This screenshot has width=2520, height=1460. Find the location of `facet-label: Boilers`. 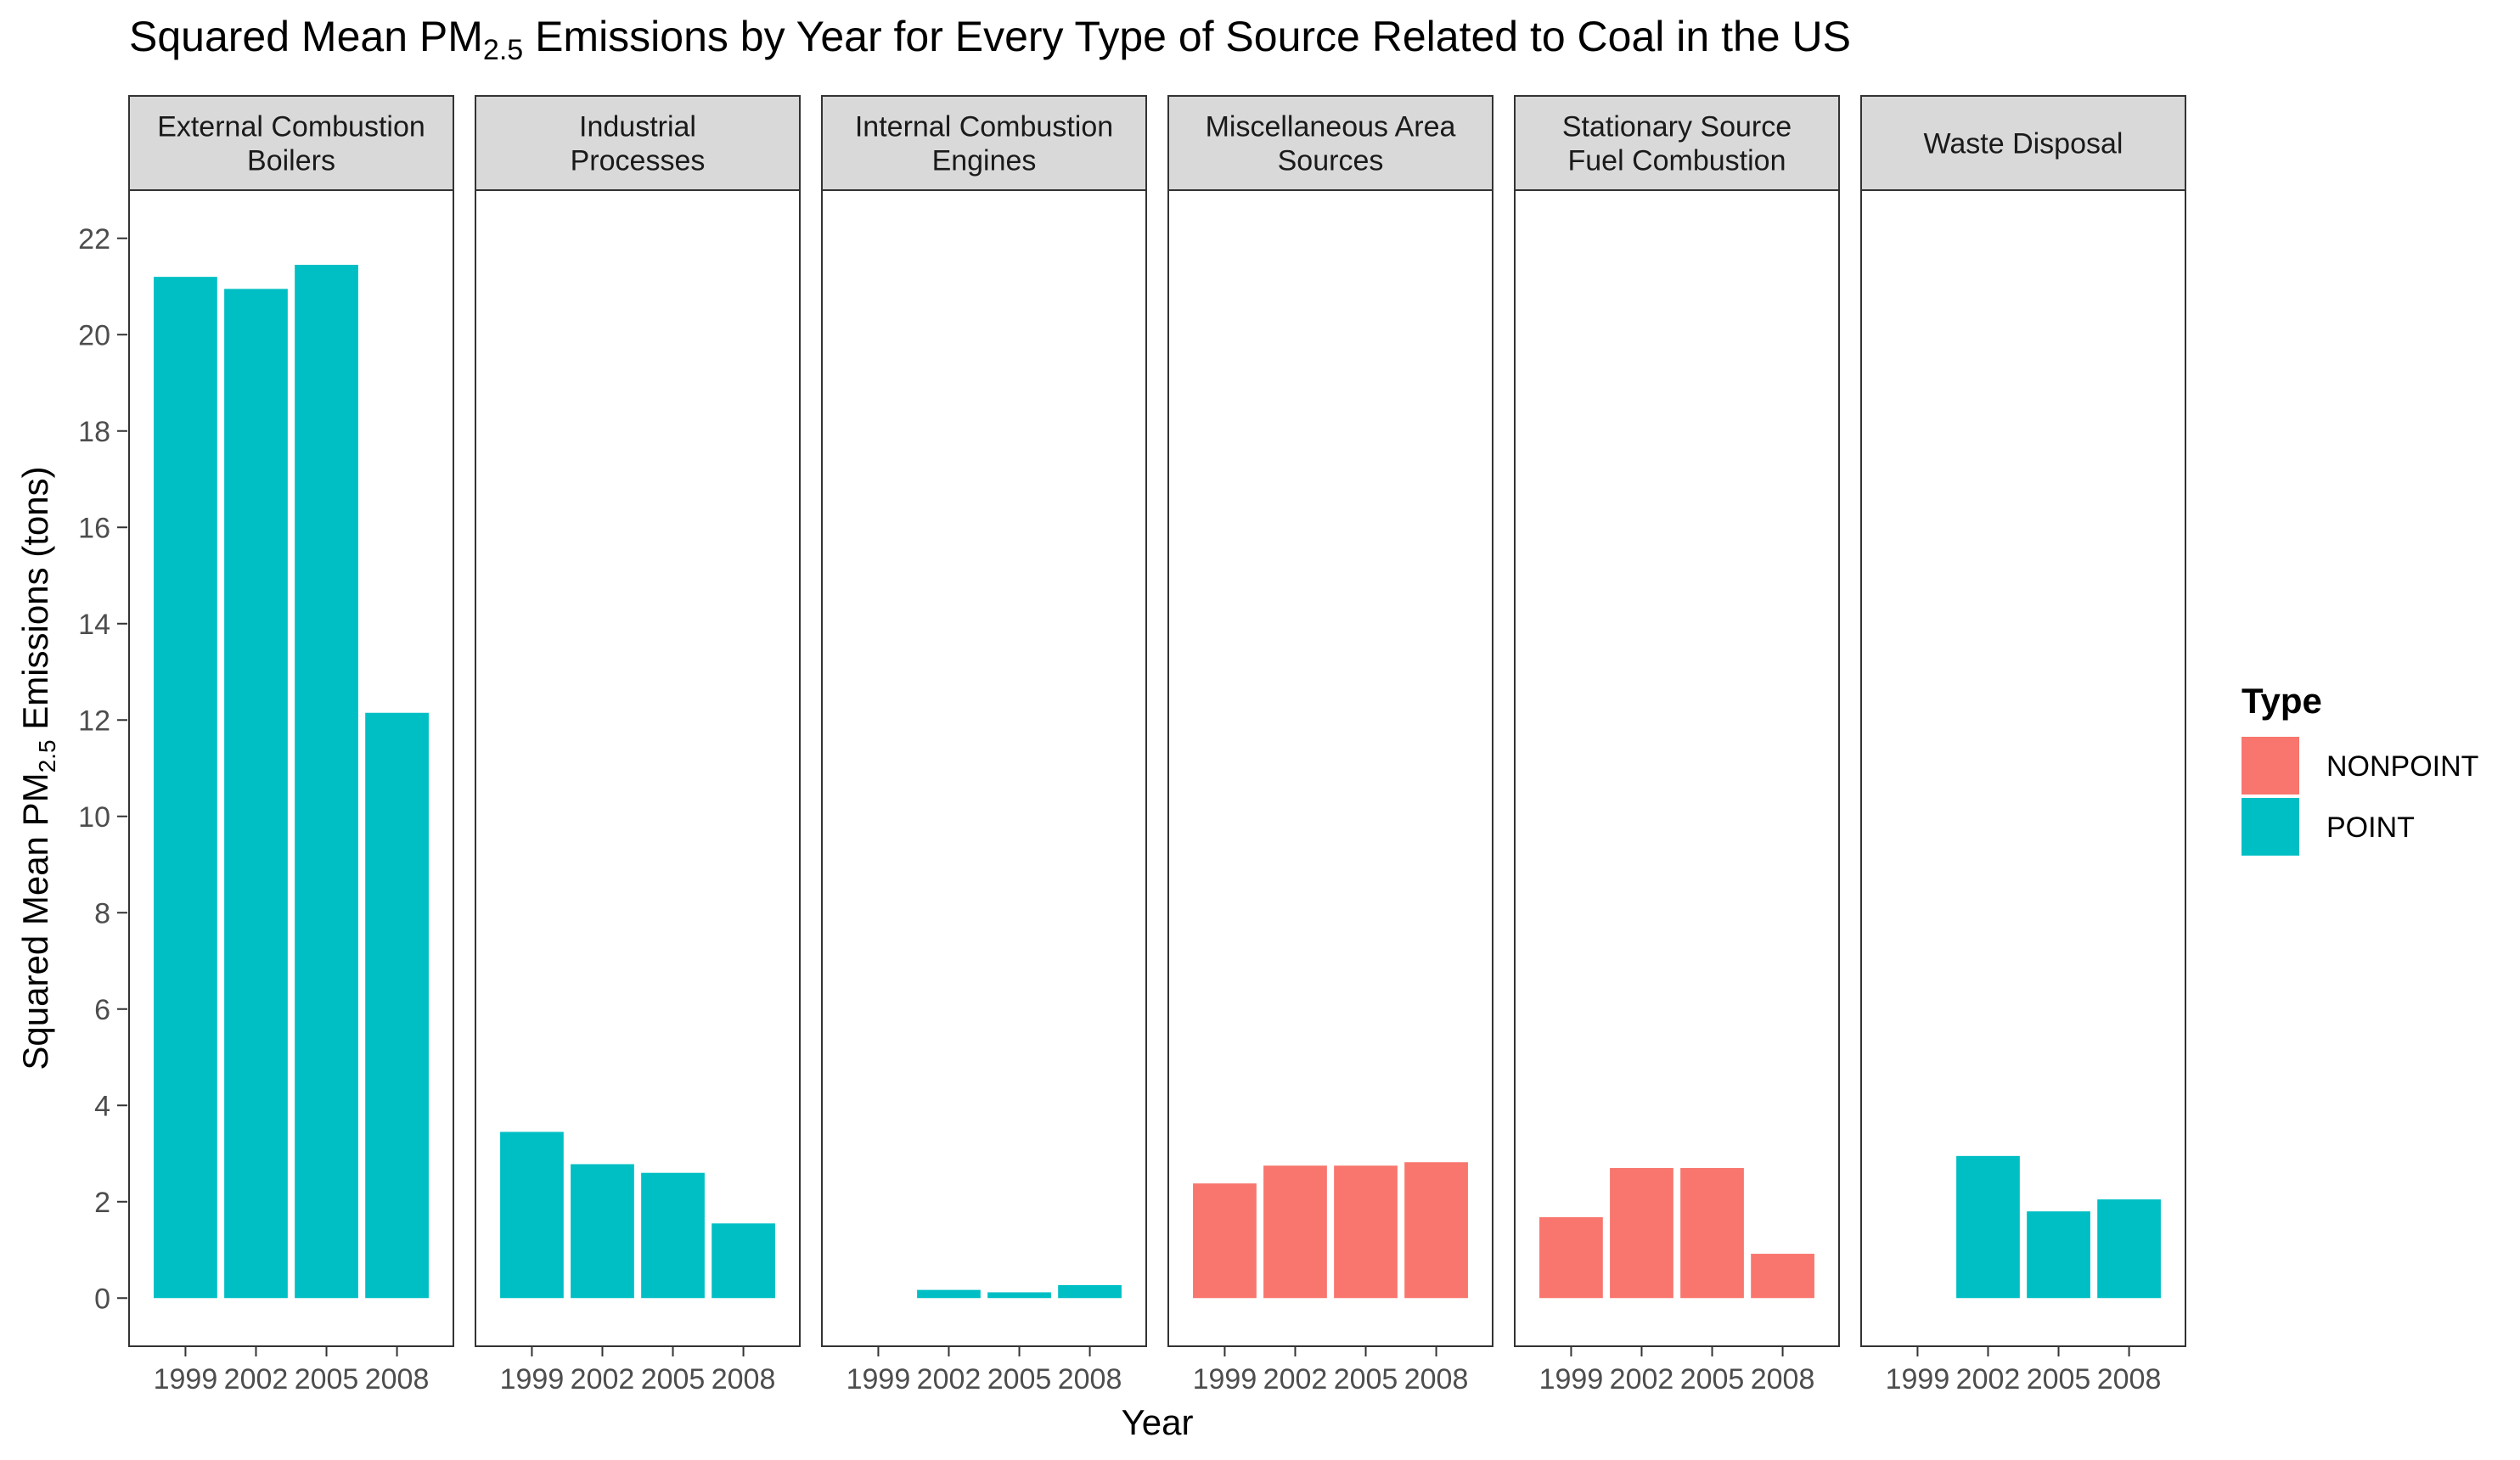

facet-label: Boilers is located at coordinates (291, 161).